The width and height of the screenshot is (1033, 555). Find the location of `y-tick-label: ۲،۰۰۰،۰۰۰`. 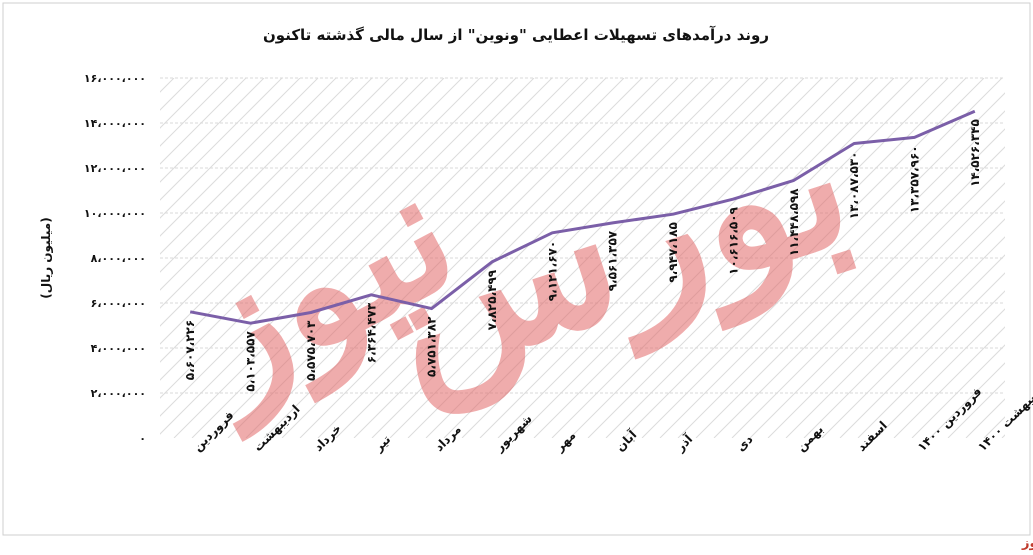

y-tick-label: ۲،۰۰۰،۰۰۰ is located at coordinates (118, 393).